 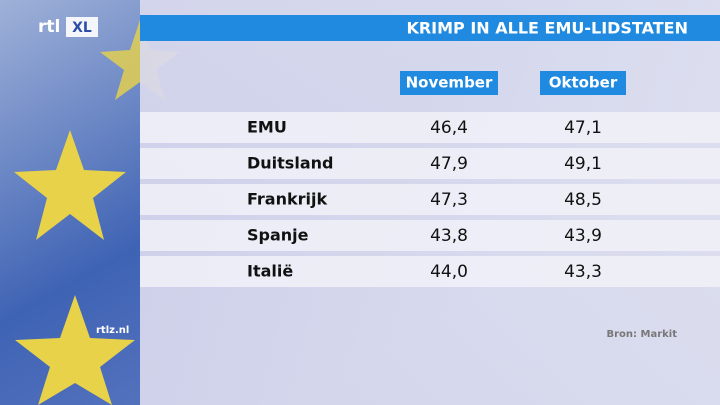 I want to click on cell-value: 44,0, so click(x=449, y=272).